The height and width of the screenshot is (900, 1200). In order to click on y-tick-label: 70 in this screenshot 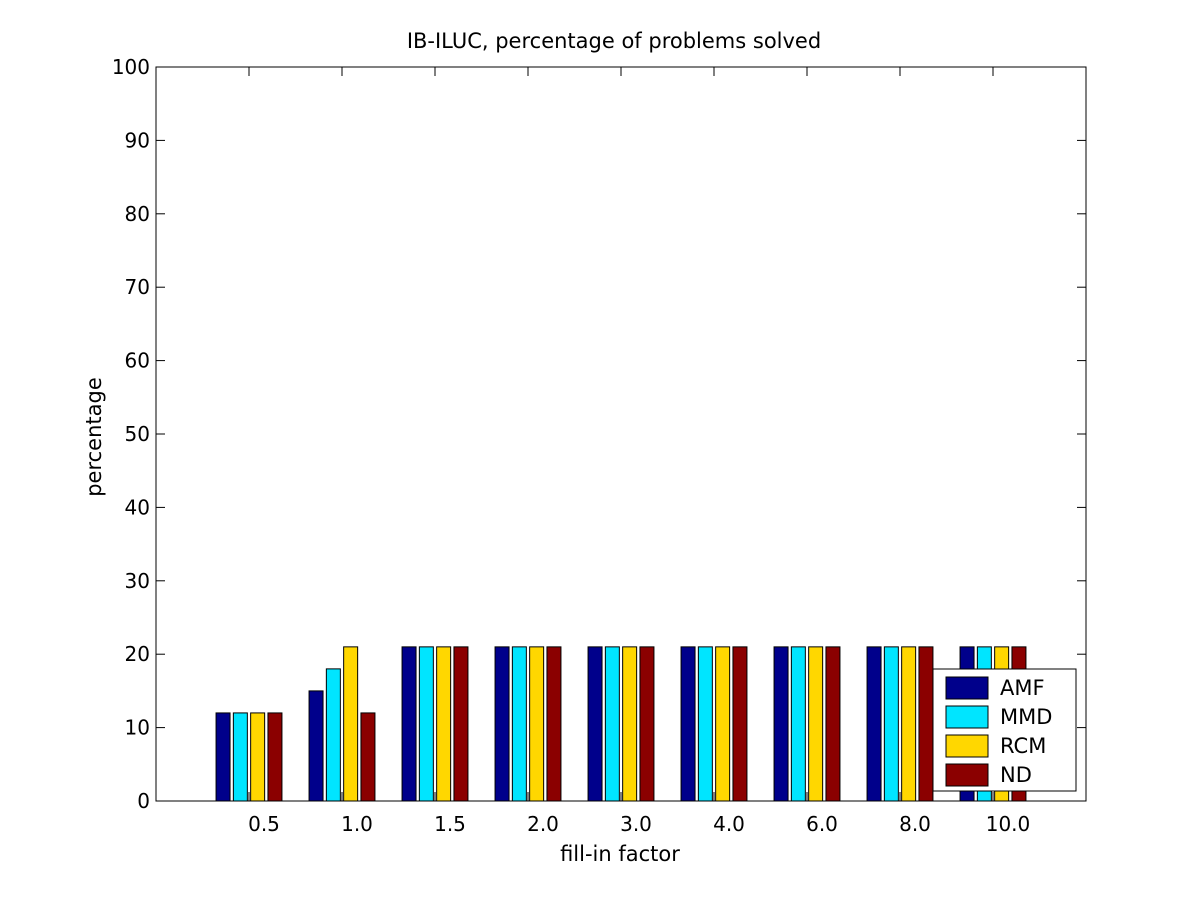, I will do `click(137, 287)`.